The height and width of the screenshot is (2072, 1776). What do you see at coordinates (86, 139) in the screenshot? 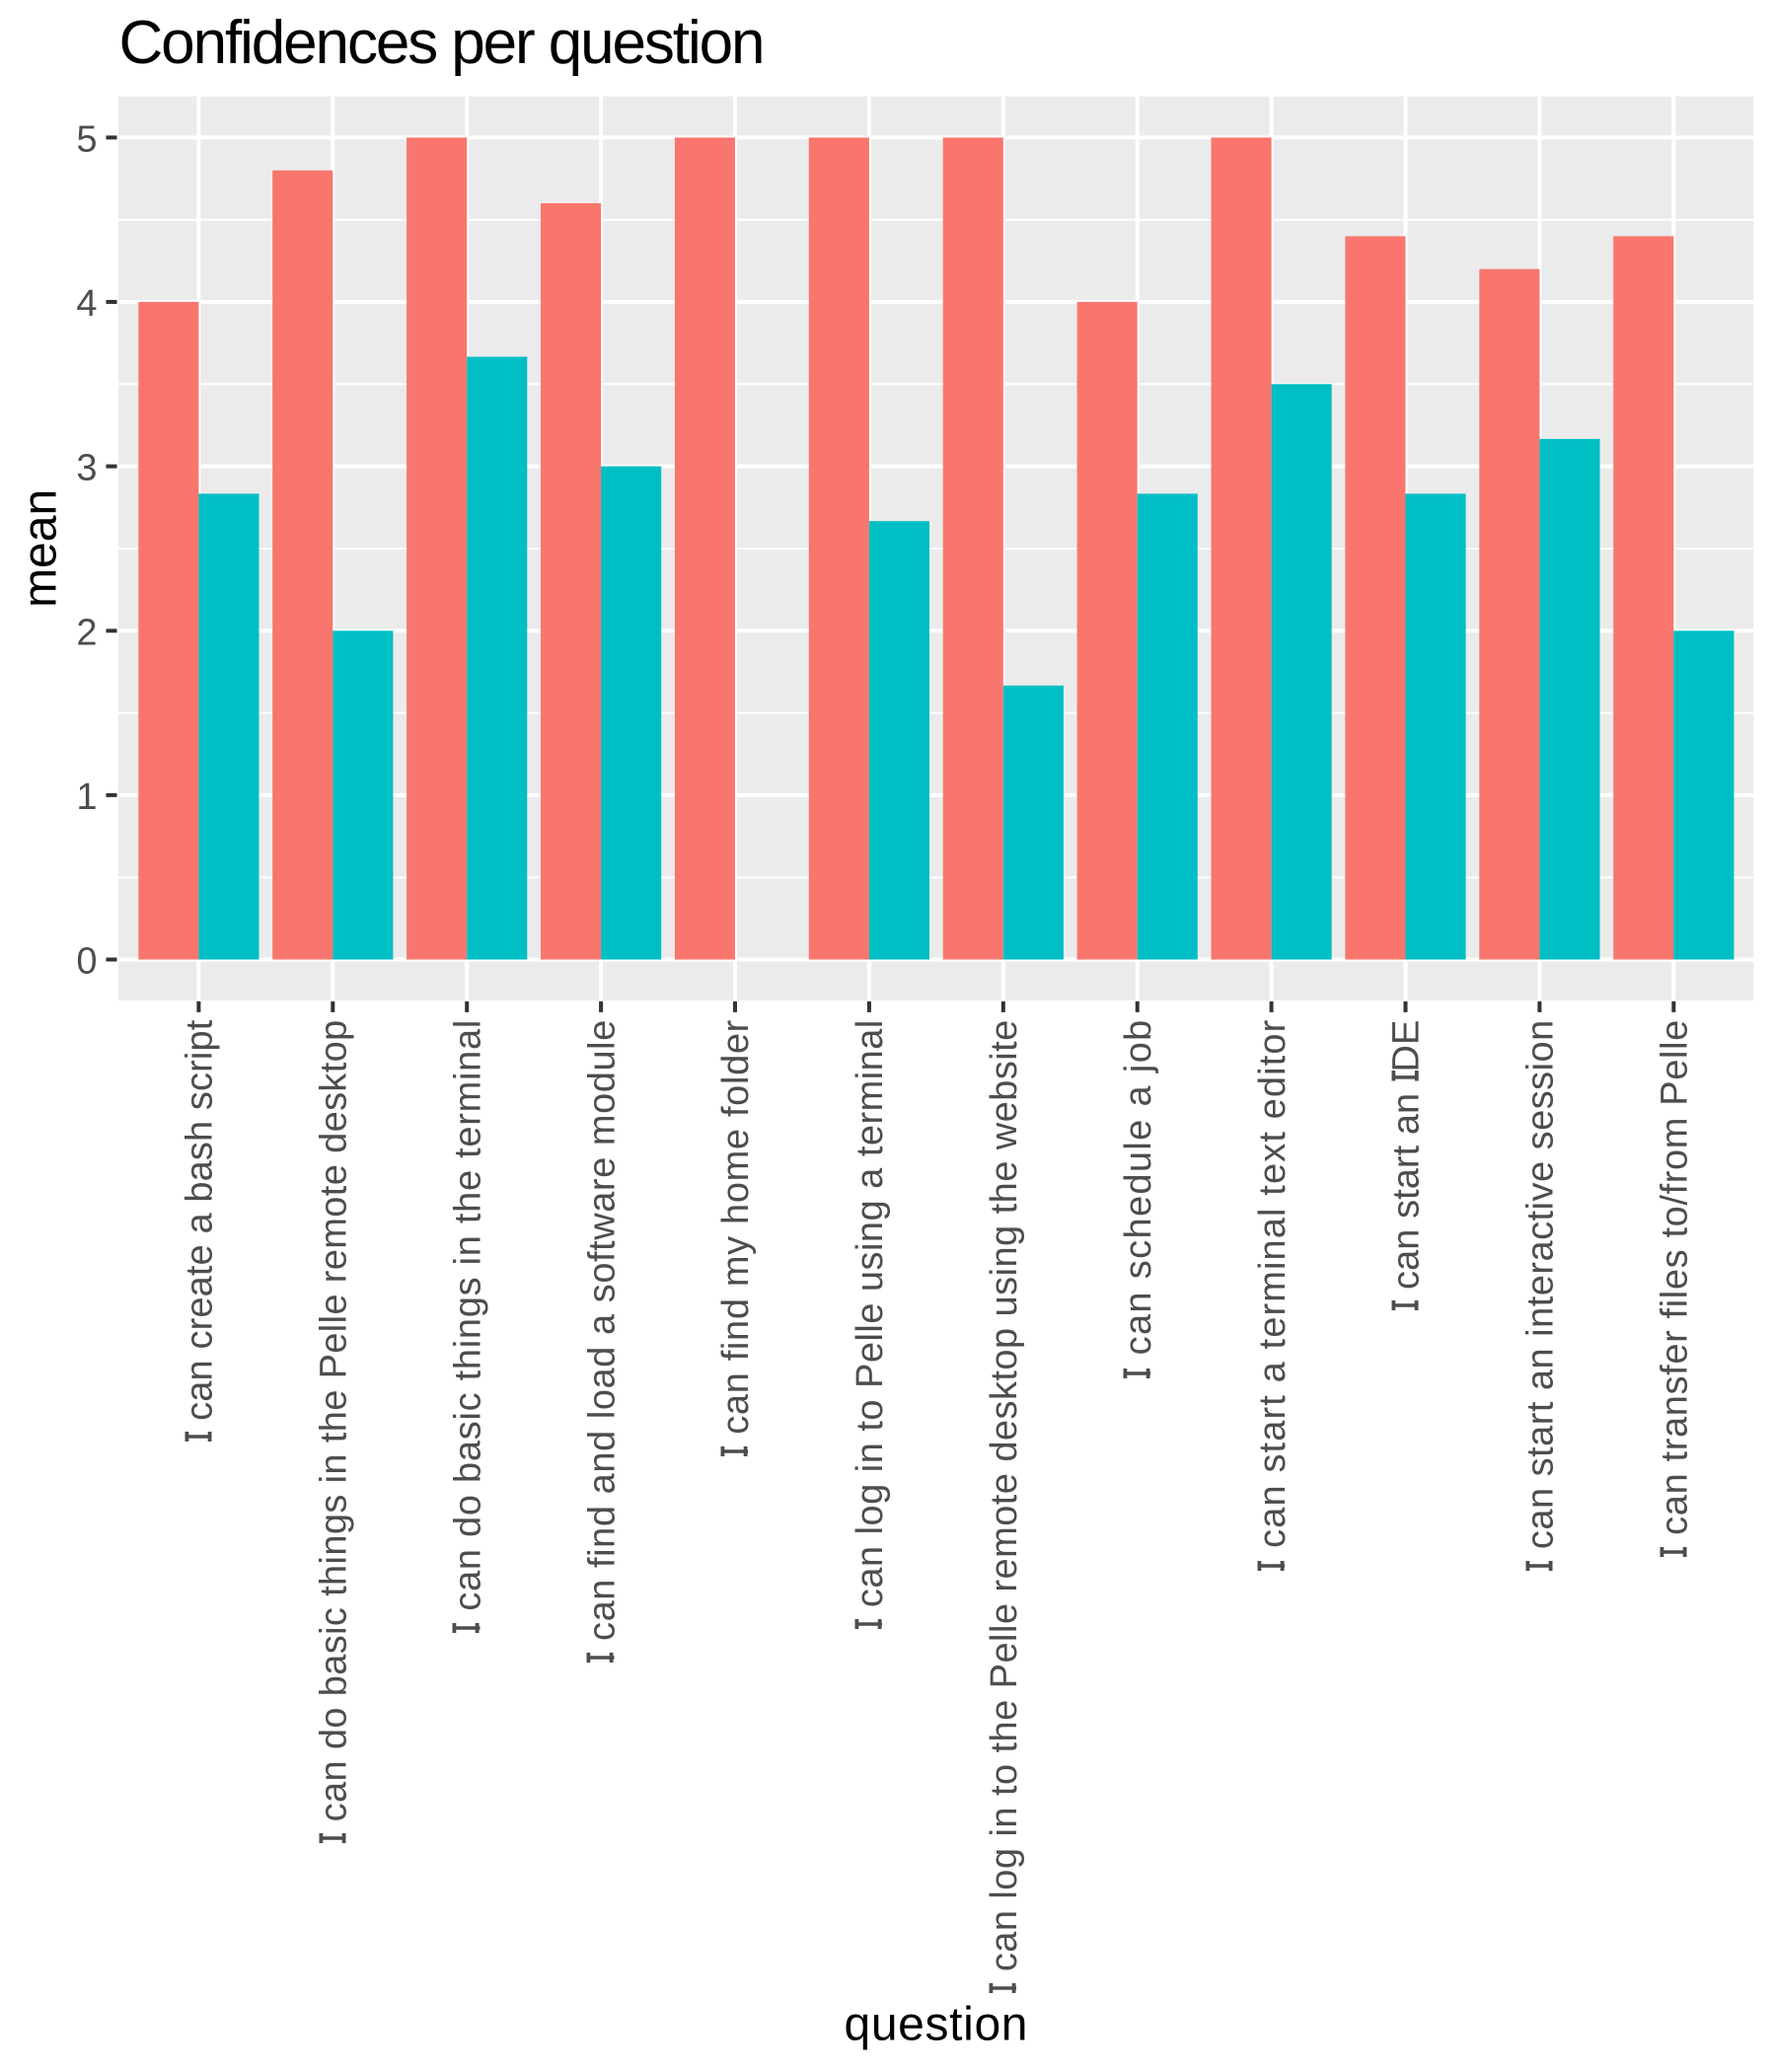
I see `svg-text: 5` at bounding box center [86, 139].